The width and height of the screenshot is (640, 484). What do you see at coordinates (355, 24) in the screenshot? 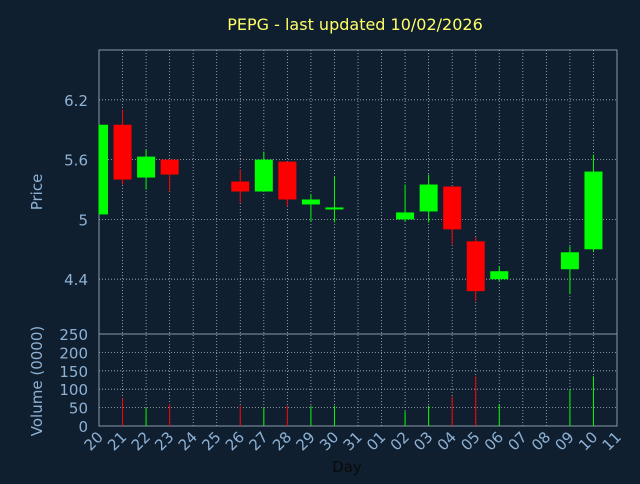
I see `chart-title: PEPG - last updated 10/02/2026` at bounding box center [355, 24].